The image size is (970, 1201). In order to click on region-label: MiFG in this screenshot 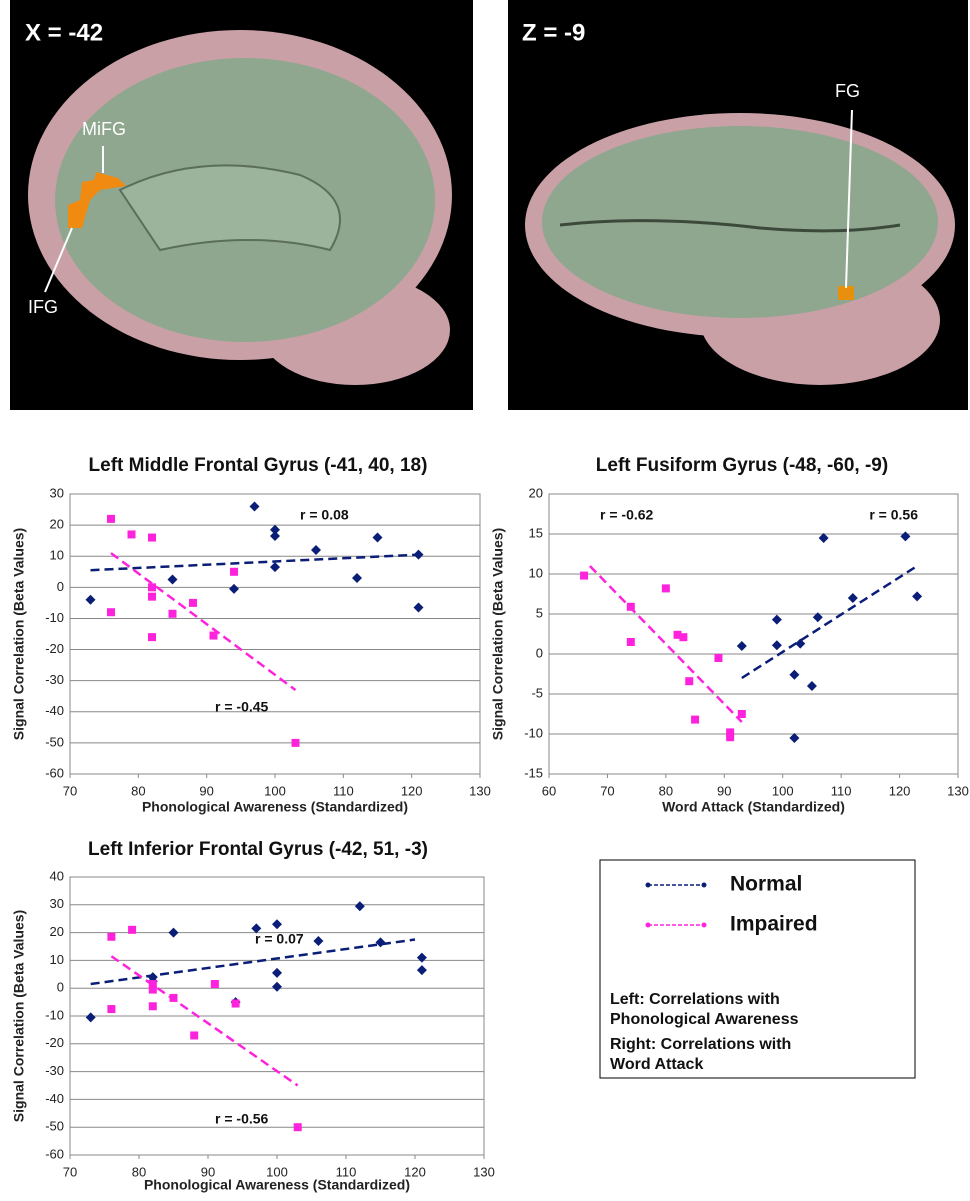, I will do `click(104, 129)`.